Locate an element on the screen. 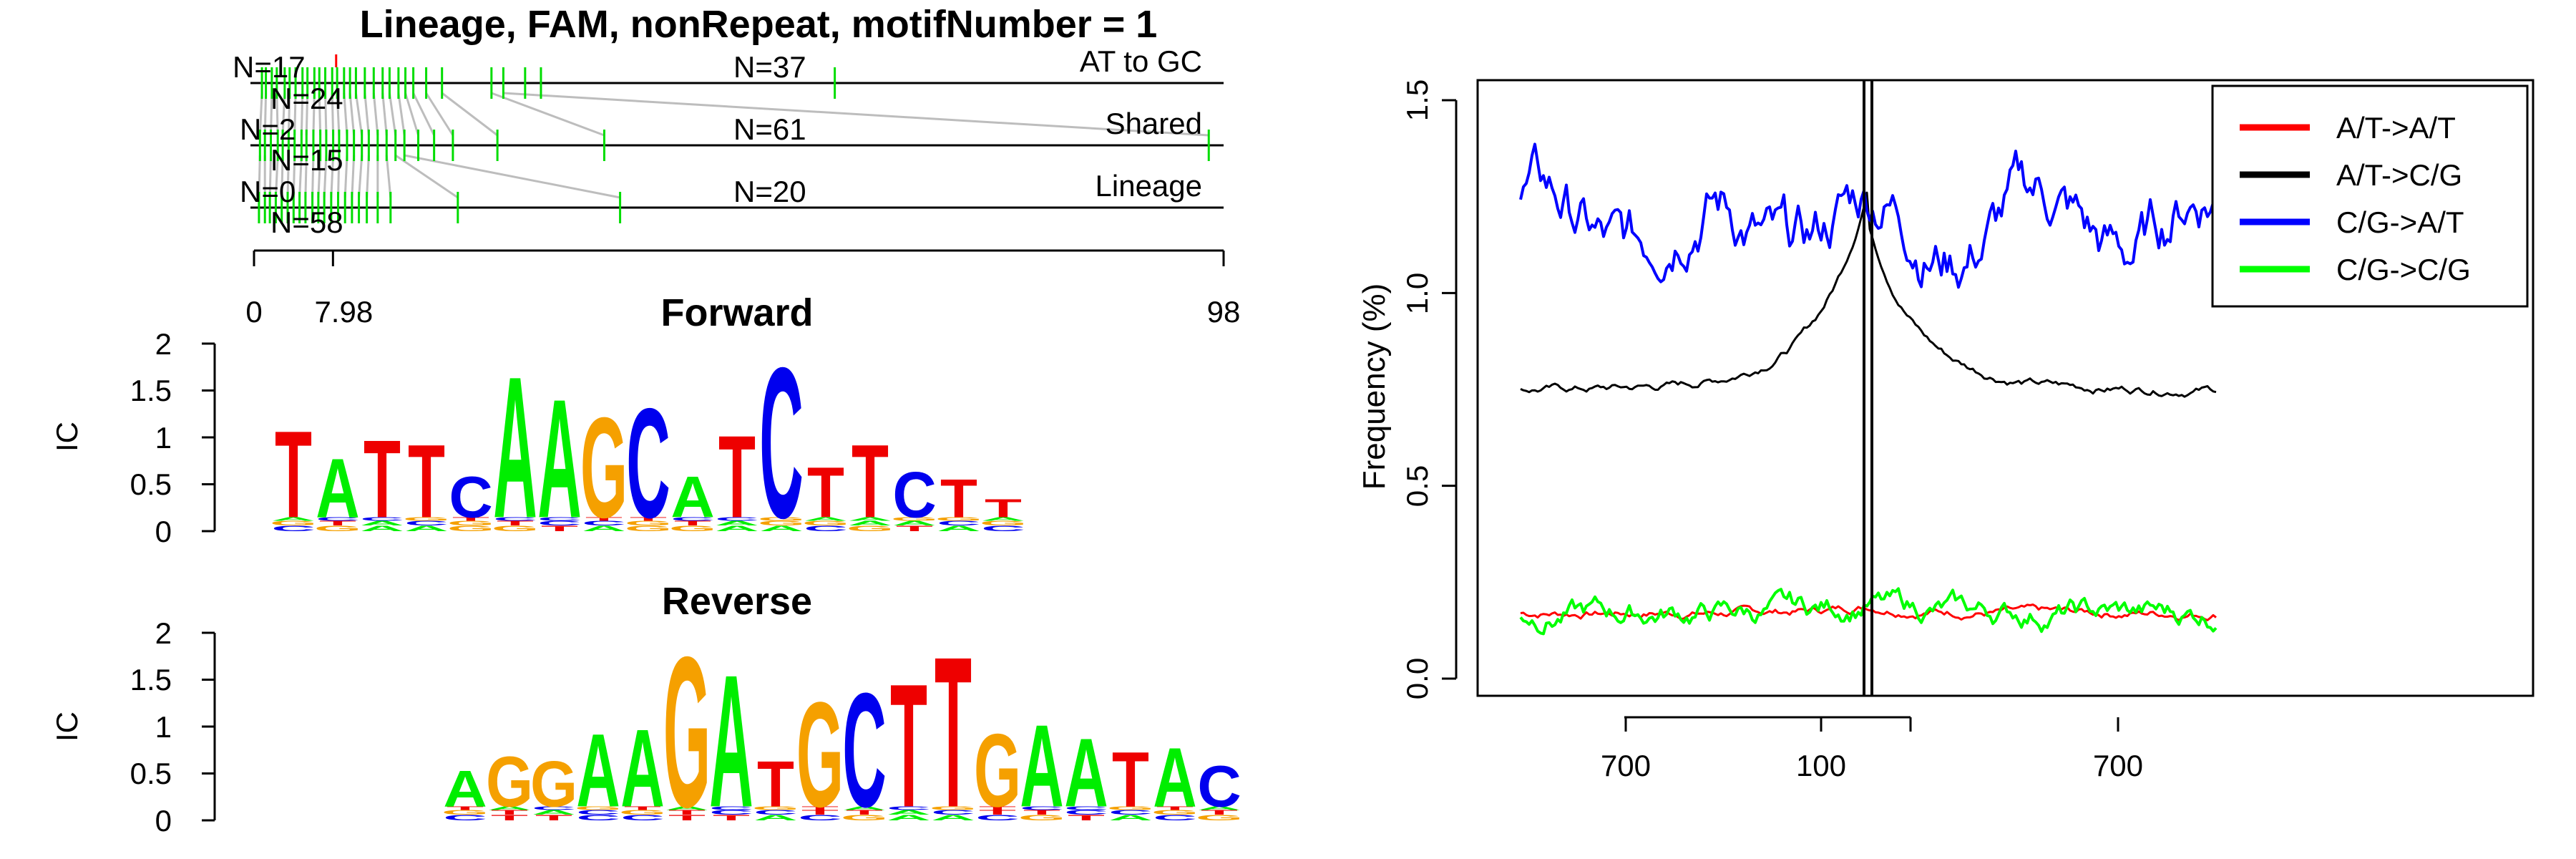 The width and height of the screenshot is (2576, 859). forward-logo-ylabel: IC is located at coordinates (67, 437).